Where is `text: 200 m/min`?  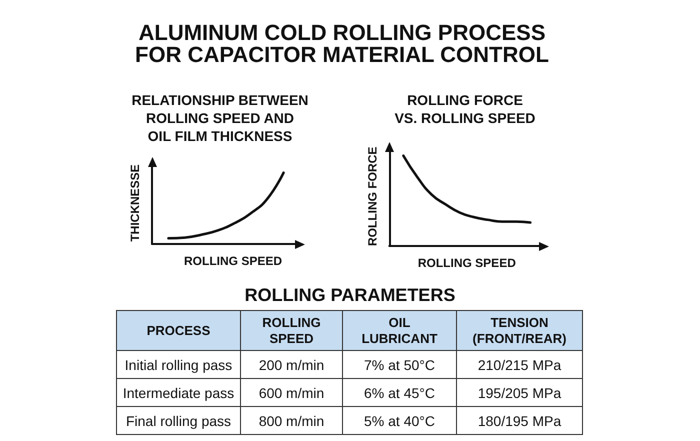
text: 200 m/min is located at coordinates (291, 364).